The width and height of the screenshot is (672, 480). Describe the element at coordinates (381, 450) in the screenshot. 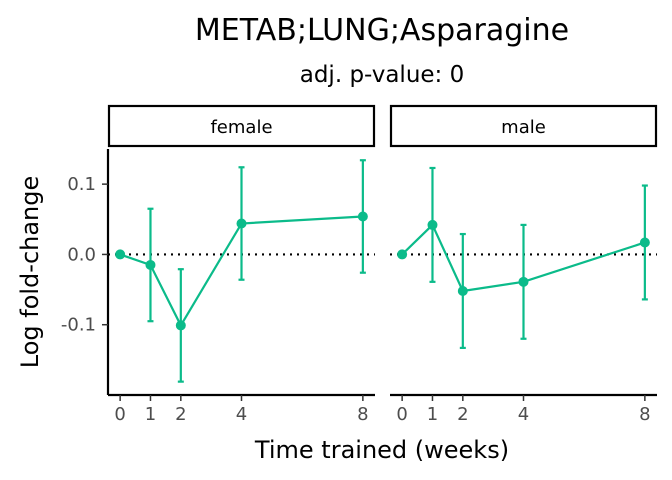

I see `x-axis-title: Time trained (weeks)` at that location.